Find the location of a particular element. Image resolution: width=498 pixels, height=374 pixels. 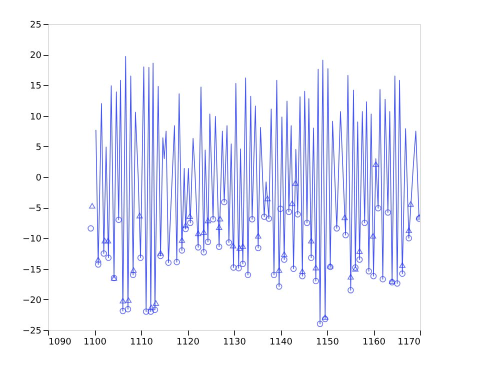

x-tick-label: 1090 is located at coordinates (60, 343).